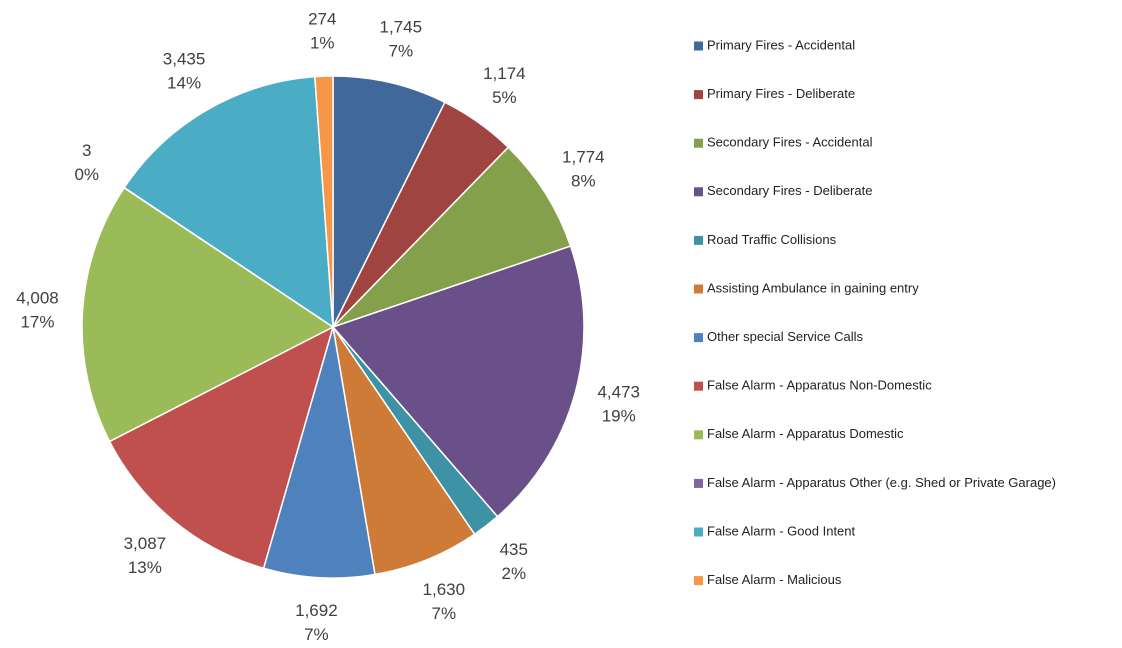 The height and width of the screenshot is (648, 1122). I want to click on percentage-label: 8%, so click(583, 180).